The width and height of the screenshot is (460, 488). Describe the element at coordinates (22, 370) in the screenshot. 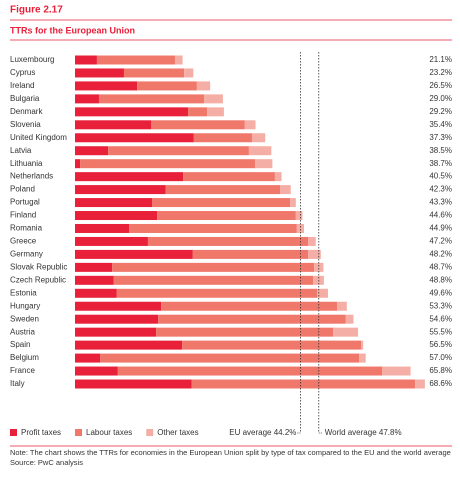

I see `category-label: France` at that location.